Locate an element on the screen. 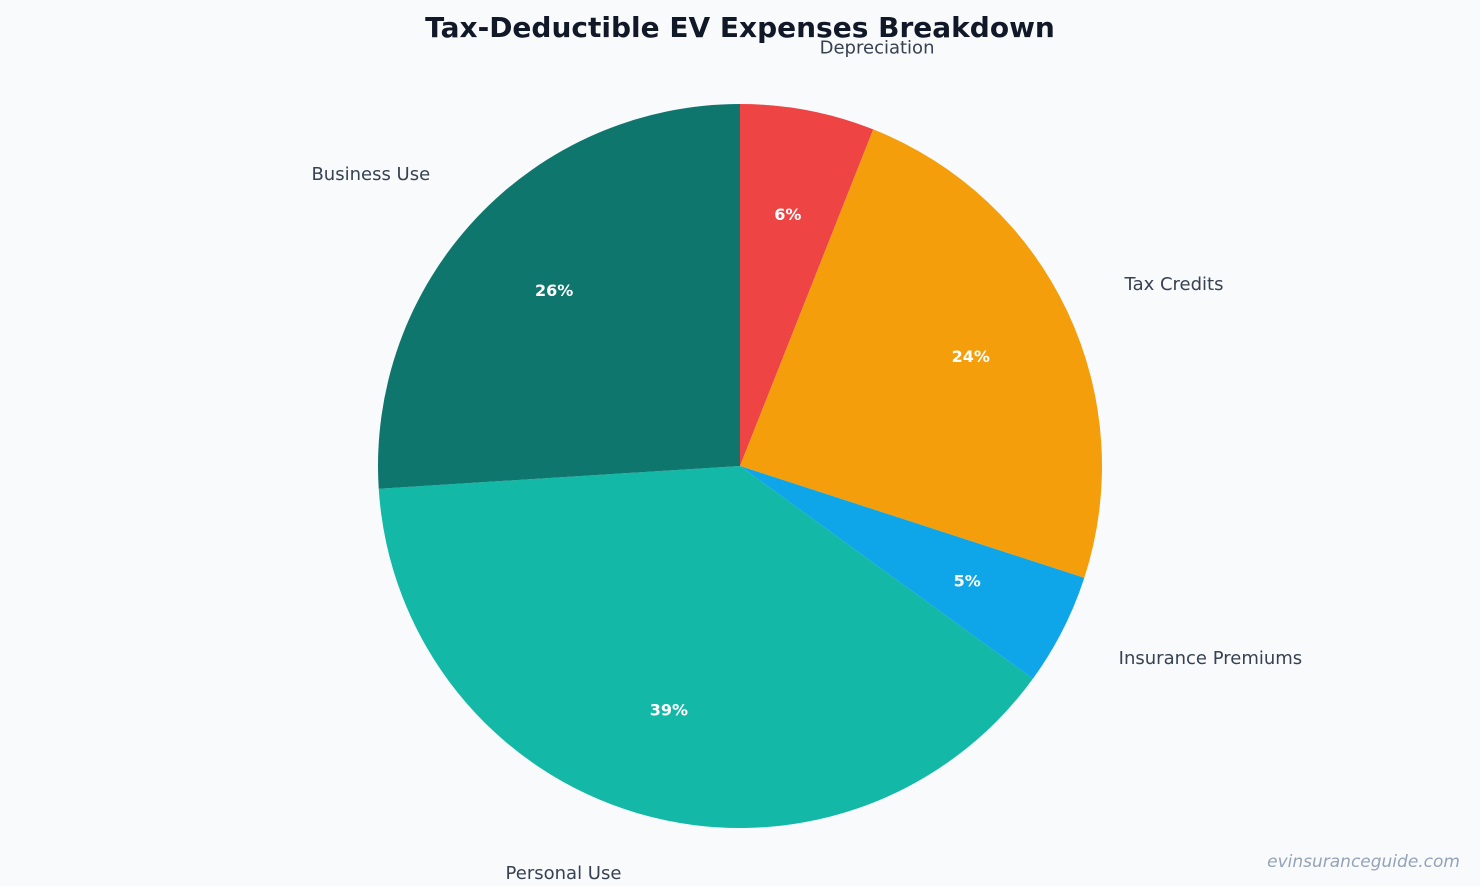  pie-slice-depreciation is located at coordinates (807, 285).